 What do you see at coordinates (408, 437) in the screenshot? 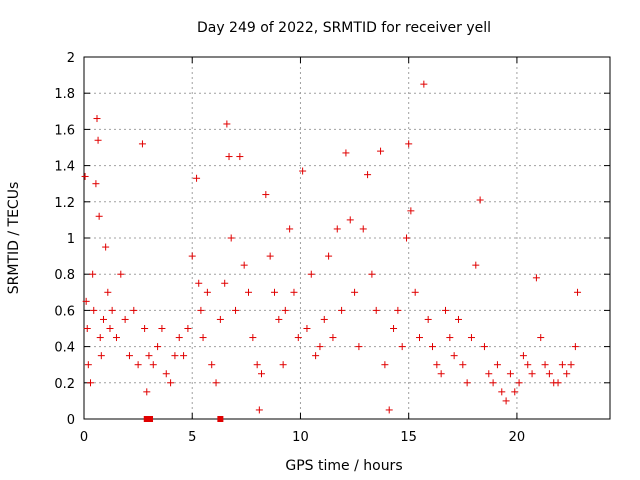
I see `x-tick-label: 15` at bounding box center [408, 437].